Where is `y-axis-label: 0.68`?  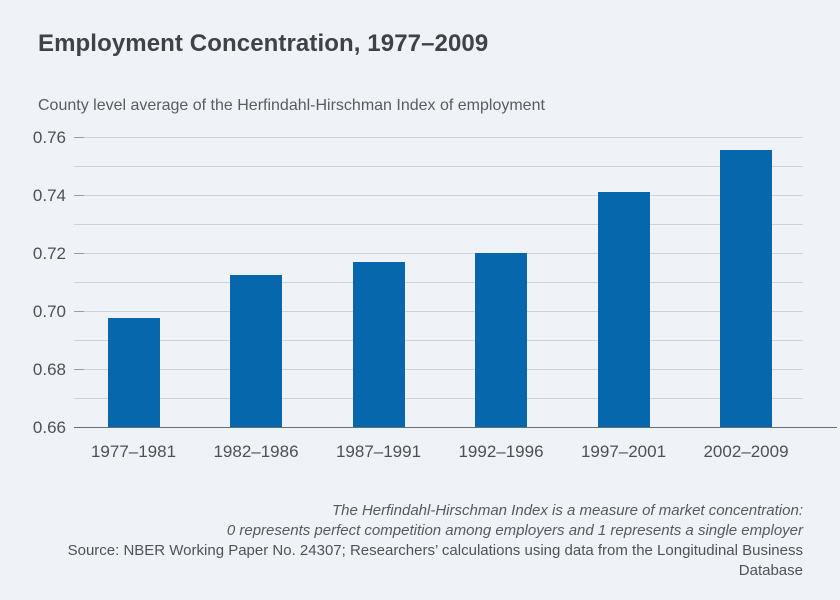 y-axis-label: 0.68 is located at coordinates (49, 369).